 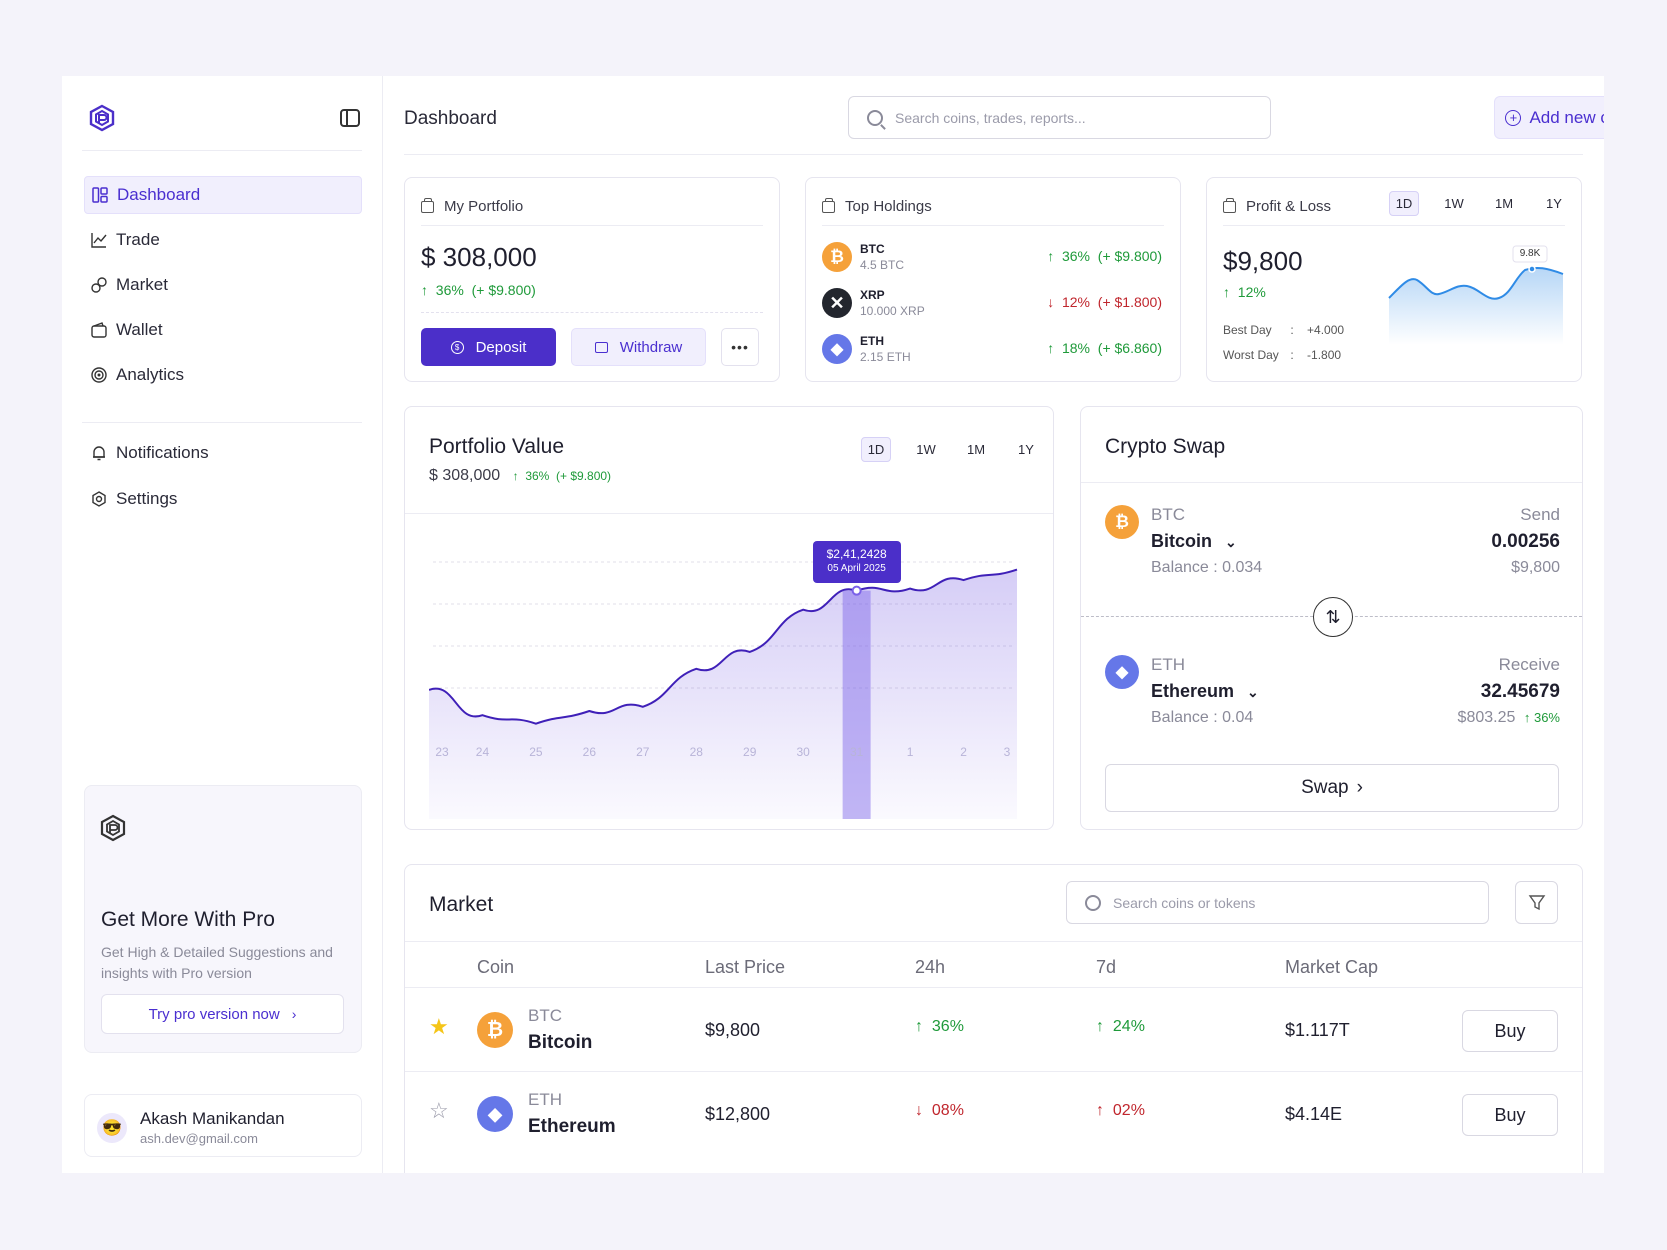 I want to click on withdraw-button: Withdraw, so click(x=638, y=347).